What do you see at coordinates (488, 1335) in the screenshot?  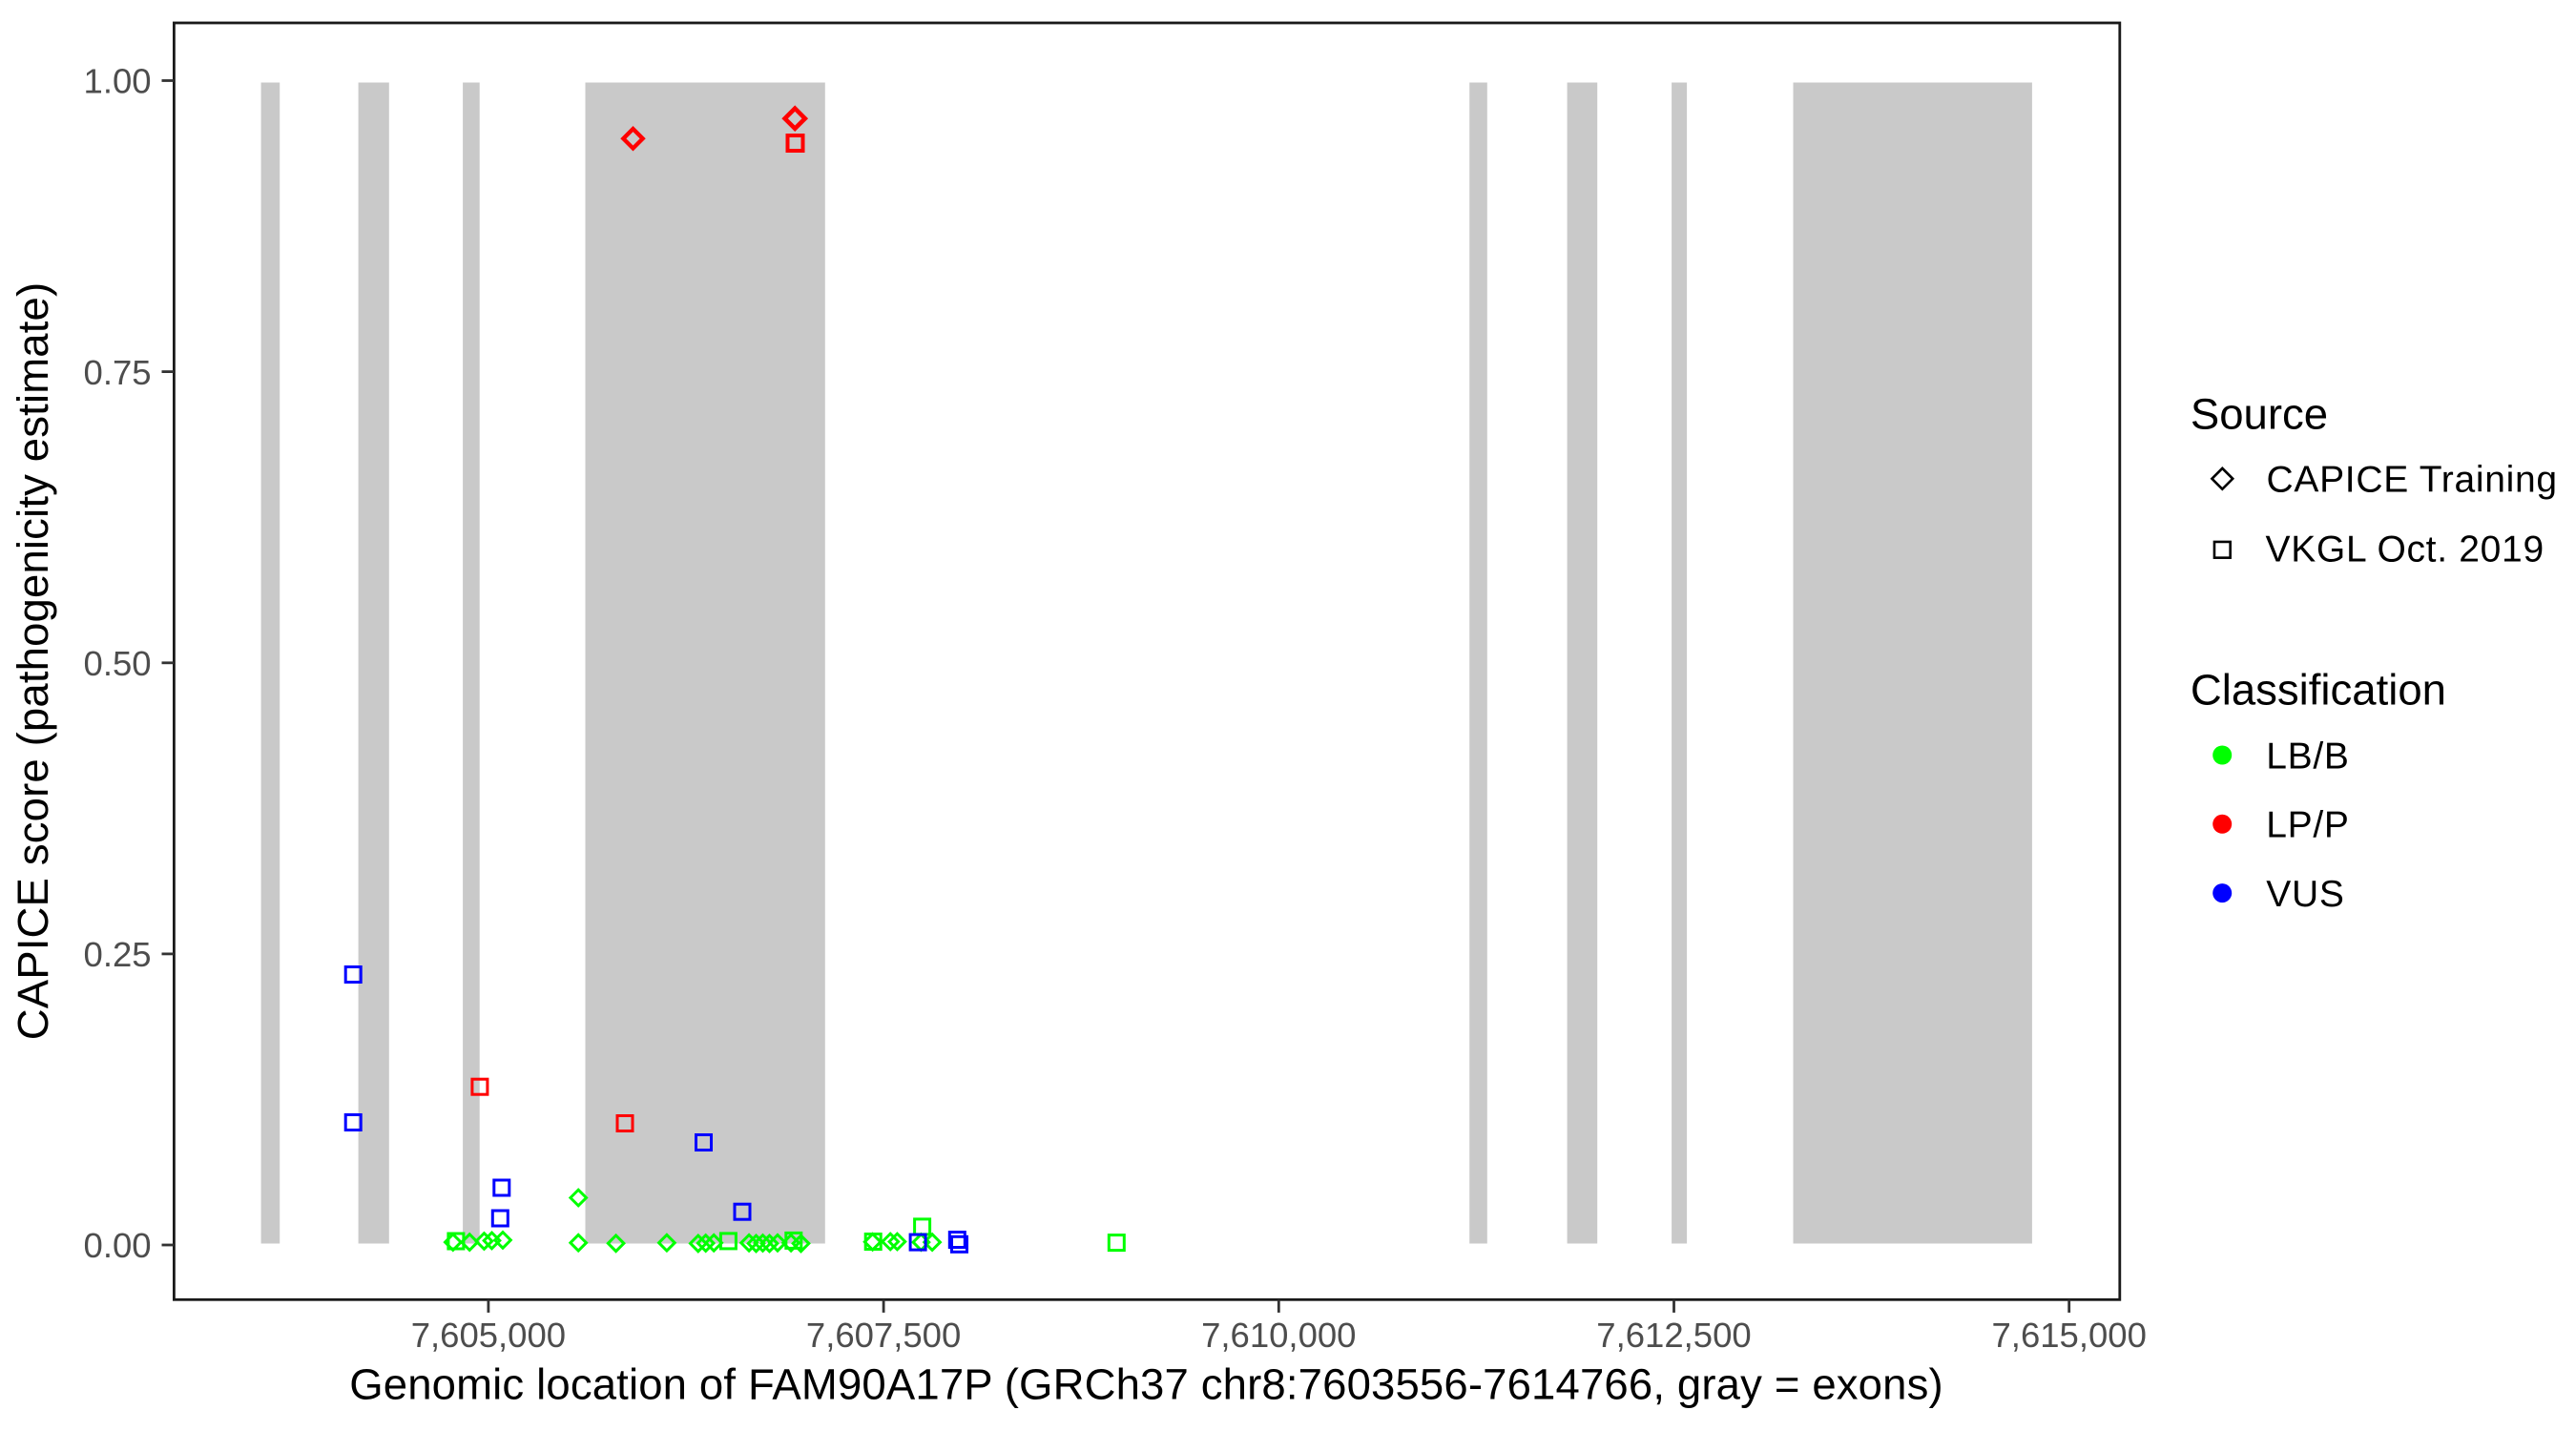 I see `svg-text: 7,605,000` at bounding box center [488, 1335].